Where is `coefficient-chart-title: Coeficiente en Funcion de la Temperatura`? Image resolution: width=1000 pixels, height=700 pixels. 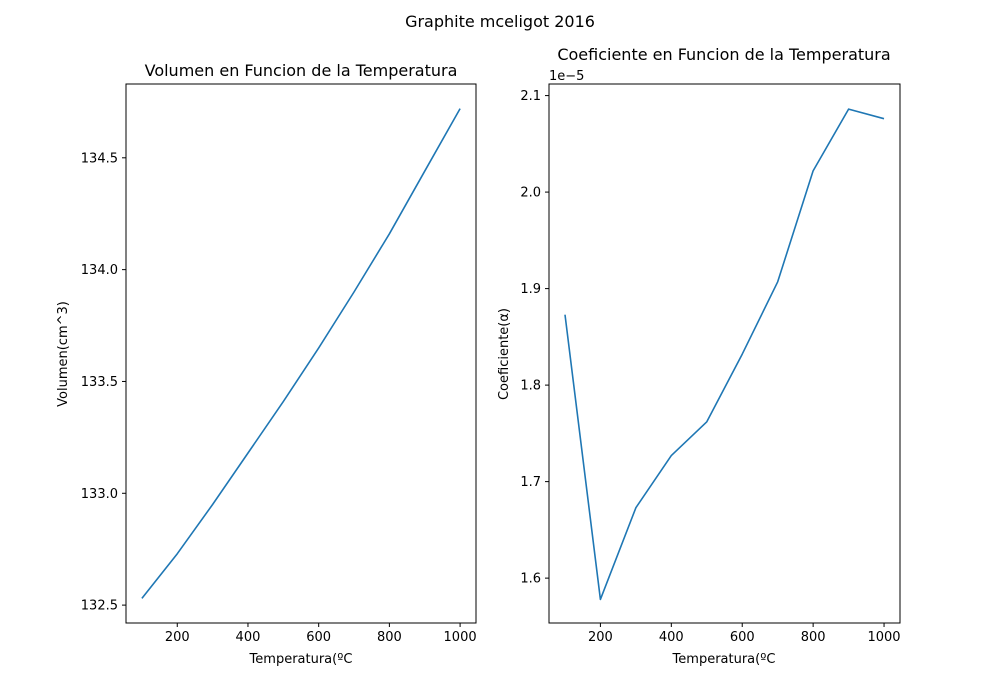
coefficient-chart-title: Coeficiente en Funcion de la Temperatura is located at coordinates (723, 54).